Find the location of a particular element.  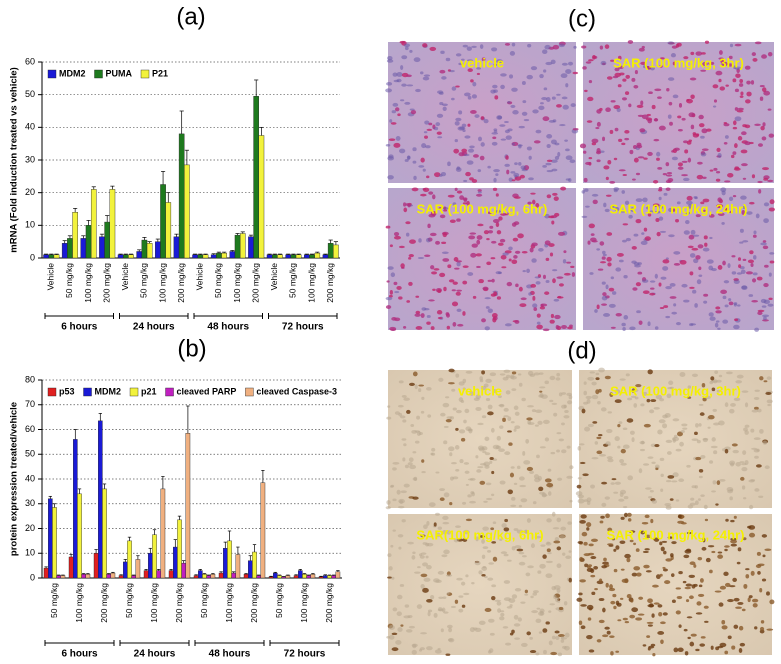

y-tick-label: 70 is located at coordinates (30, 404).